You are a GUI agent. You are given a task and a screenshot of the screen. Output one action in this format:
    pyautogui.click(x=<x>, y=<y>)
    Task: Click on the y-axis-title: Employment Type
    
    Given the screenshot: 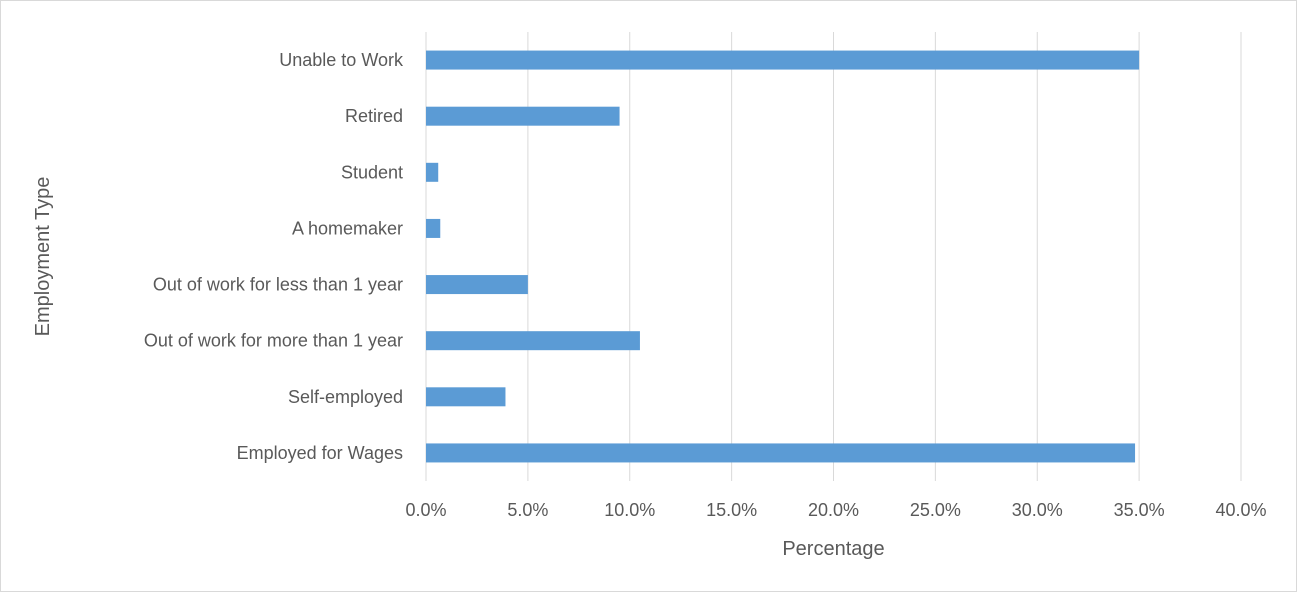 What is the action you would take?
    pyautogui.click(x=43, y=257)
    